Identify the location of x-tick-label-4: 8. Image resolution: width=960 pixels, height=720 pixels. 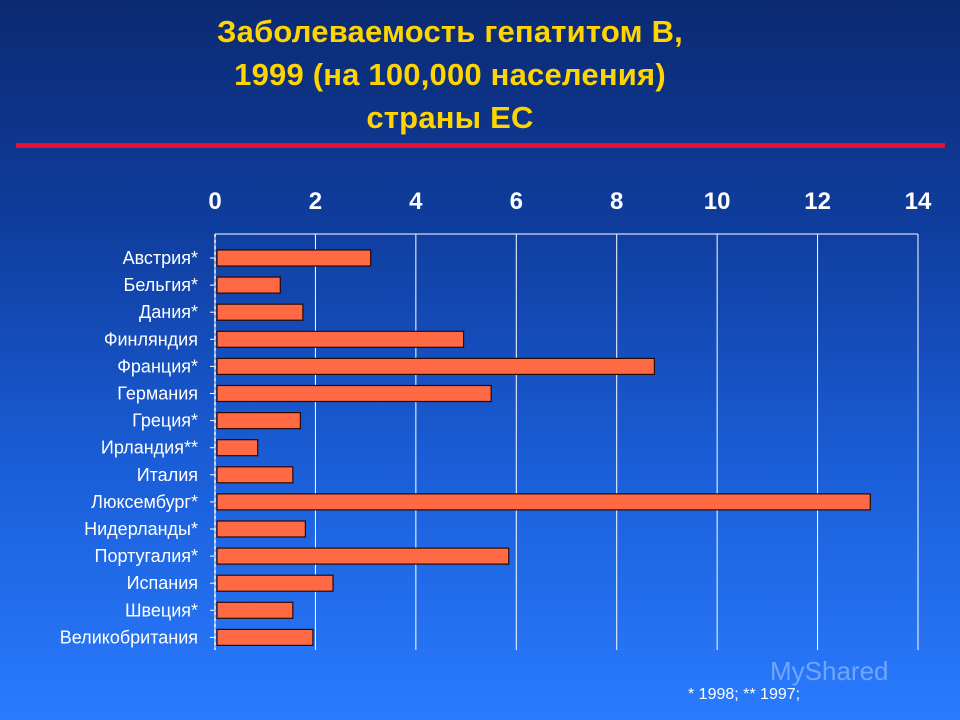
(616, 201).